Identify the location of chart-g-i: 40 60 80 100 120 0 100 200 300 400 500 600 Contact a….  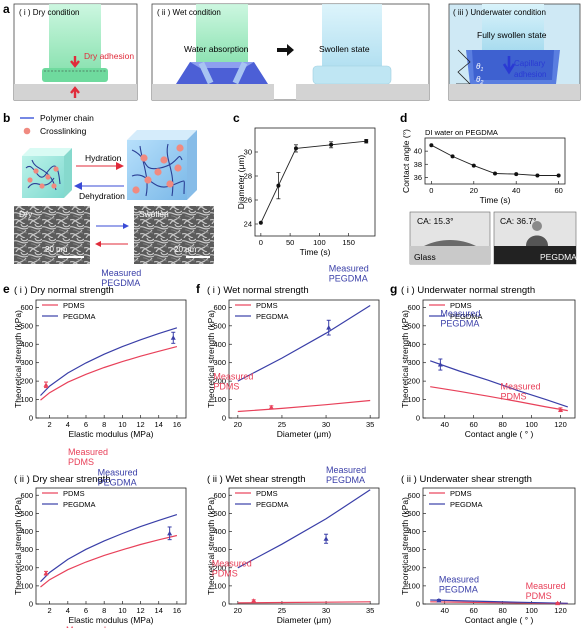
(488, 369).